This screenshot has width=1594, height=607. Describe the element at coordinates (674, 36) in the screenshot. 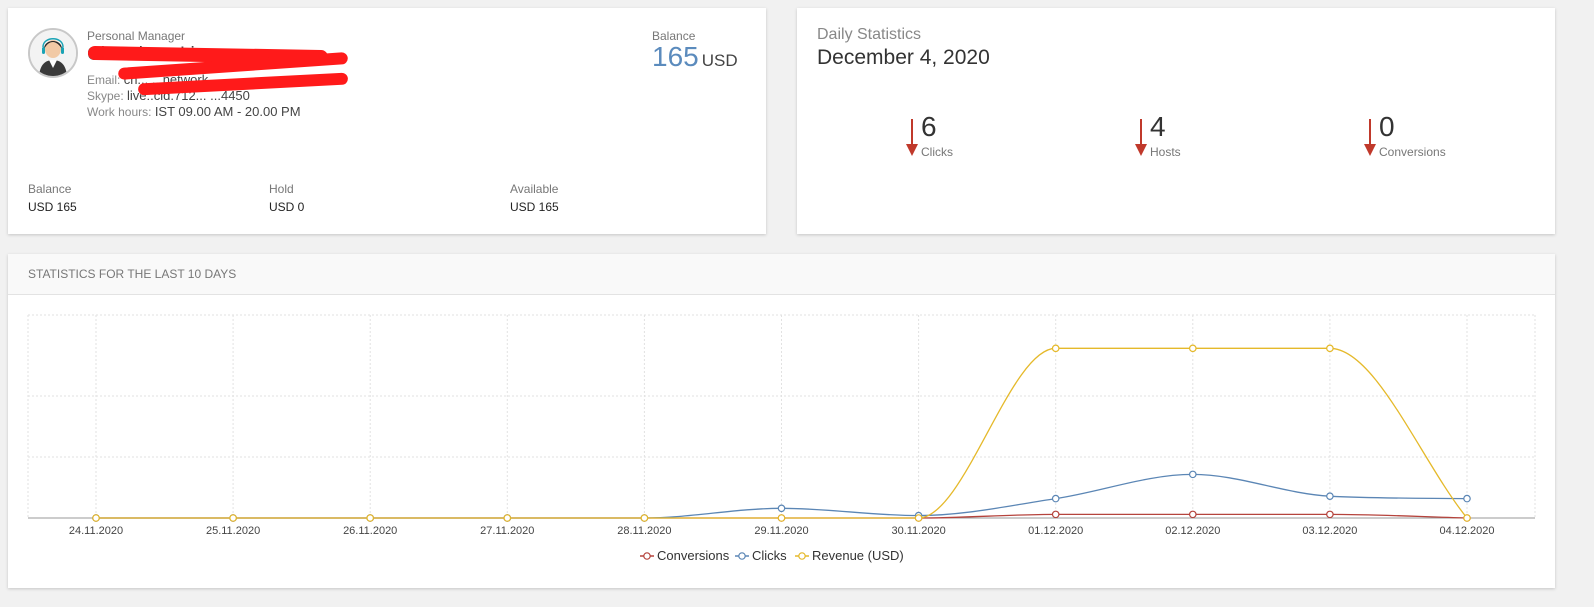

I see `balance-label: Balance` at that location.